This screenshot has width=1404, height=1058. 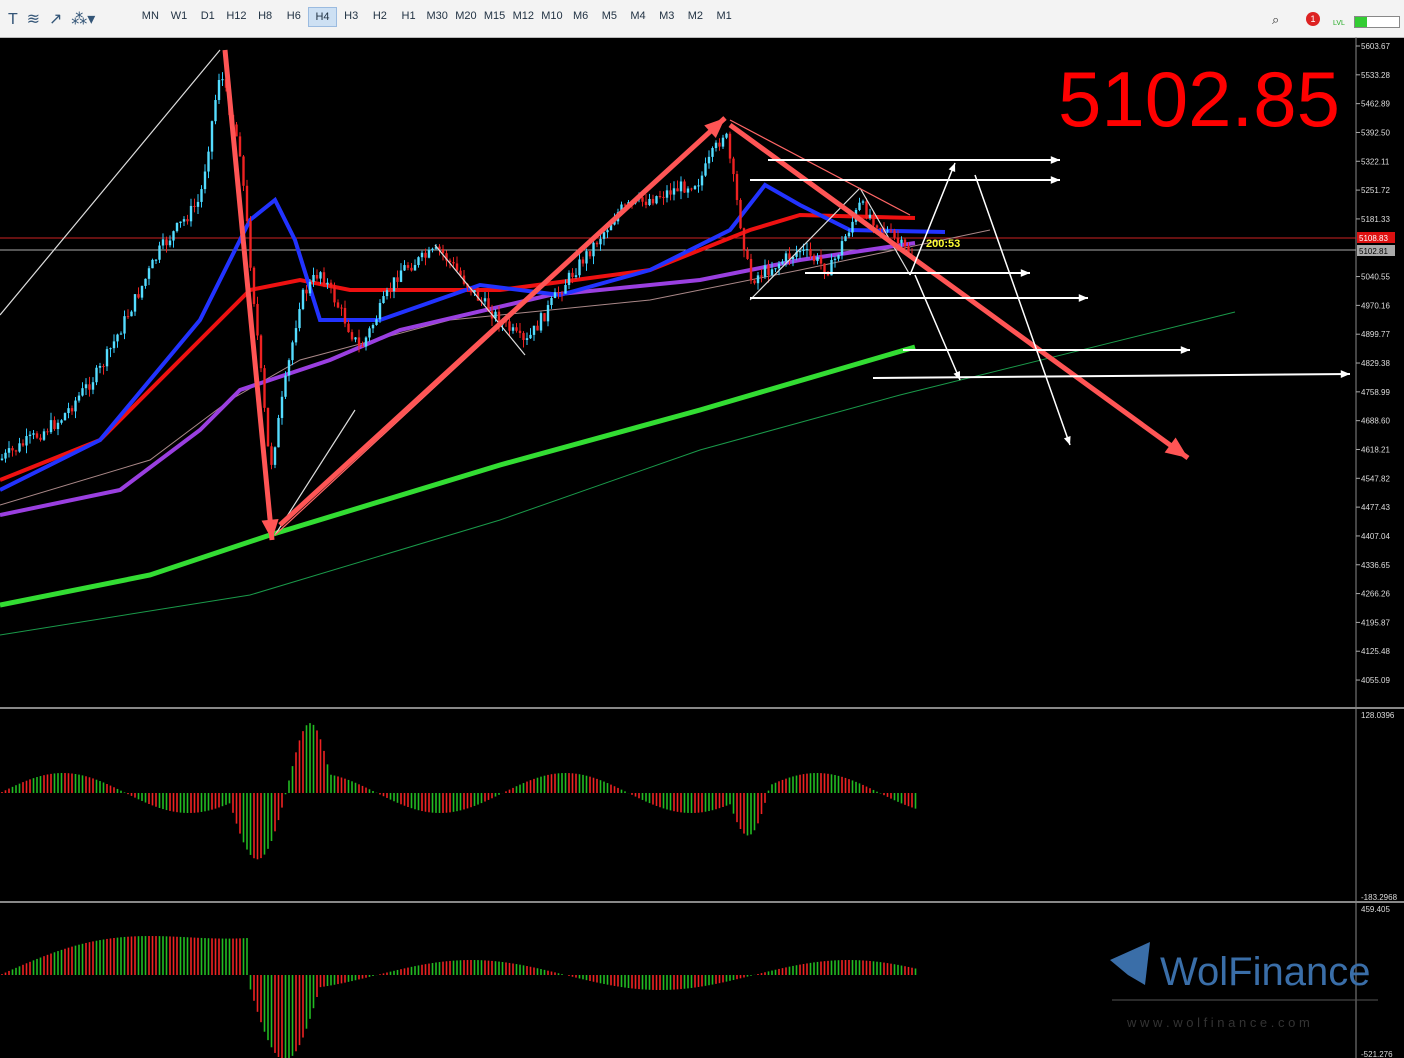 I want to click on watermark-url: w w w . w o l f i n a n c e . c o m, so click(x=1218, y=1022).